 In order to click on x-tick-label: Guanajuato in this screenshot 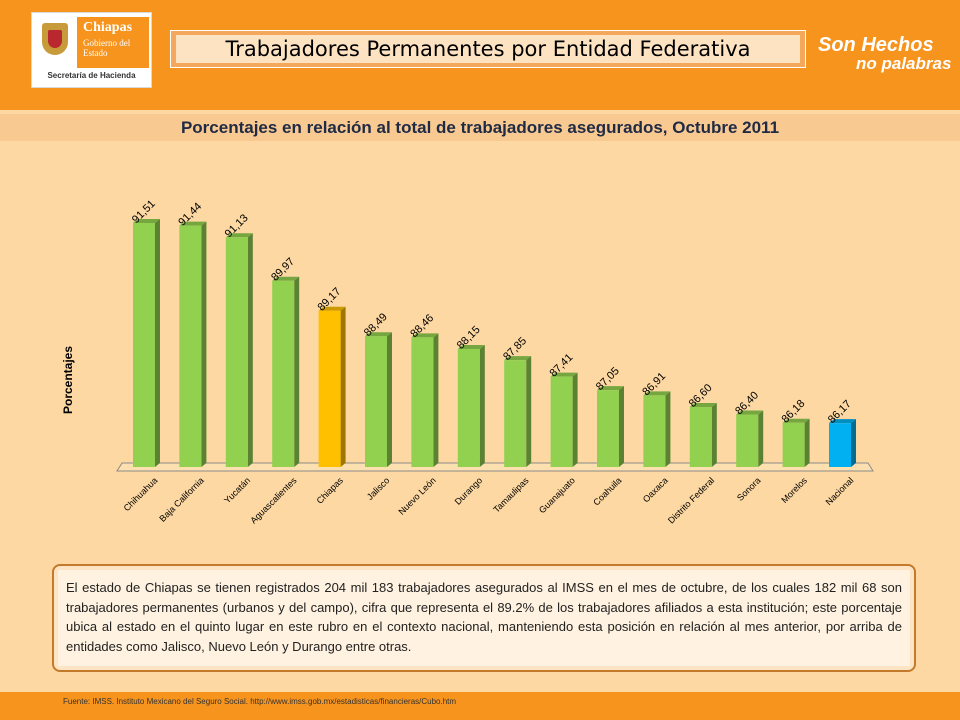, I will do `click(557, 495)`.